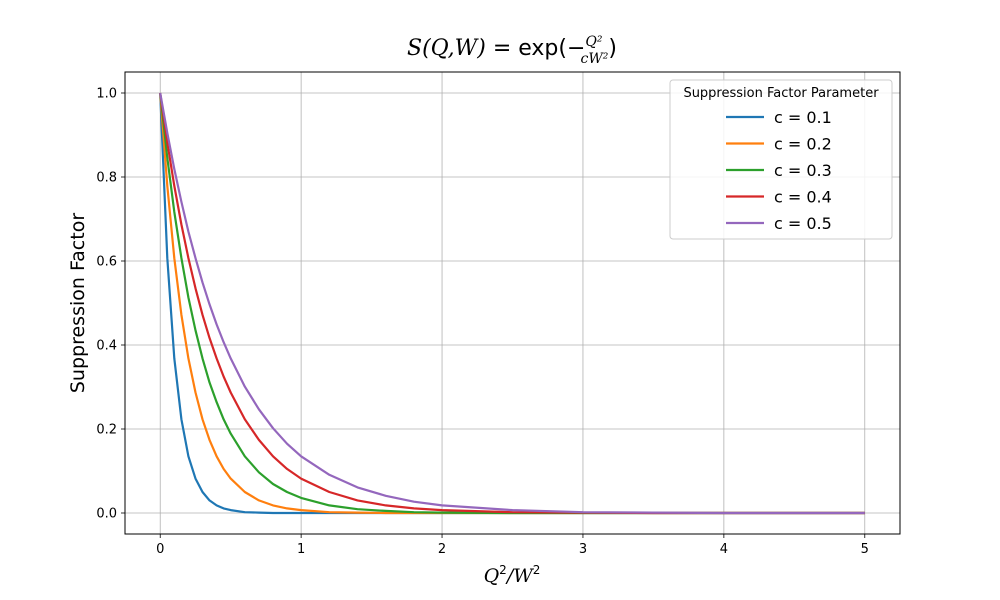  I want to click on x-tick-label: 1, so click(301, 549).